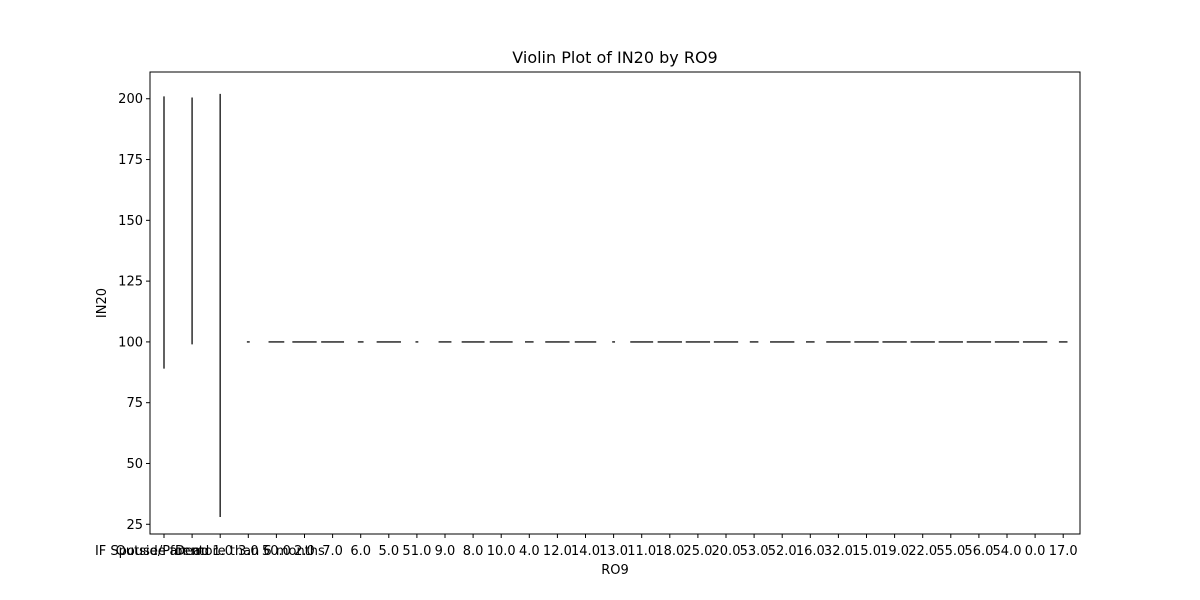  I want to click on x-tick-label: 10.0, so click(501, 551).